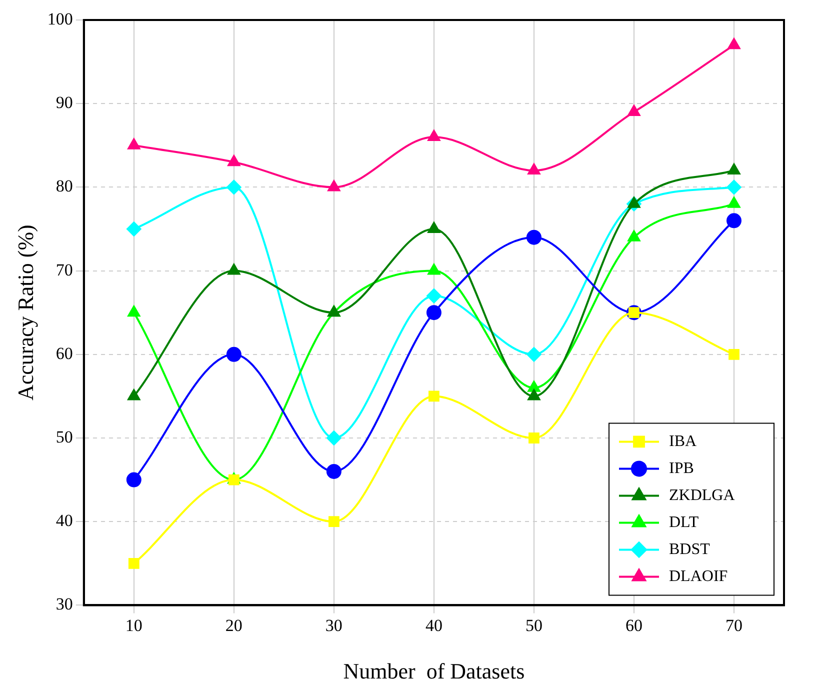 This screenshot has height=695, width=814. I want to click on legend-label: BDST, so click(689, 549).